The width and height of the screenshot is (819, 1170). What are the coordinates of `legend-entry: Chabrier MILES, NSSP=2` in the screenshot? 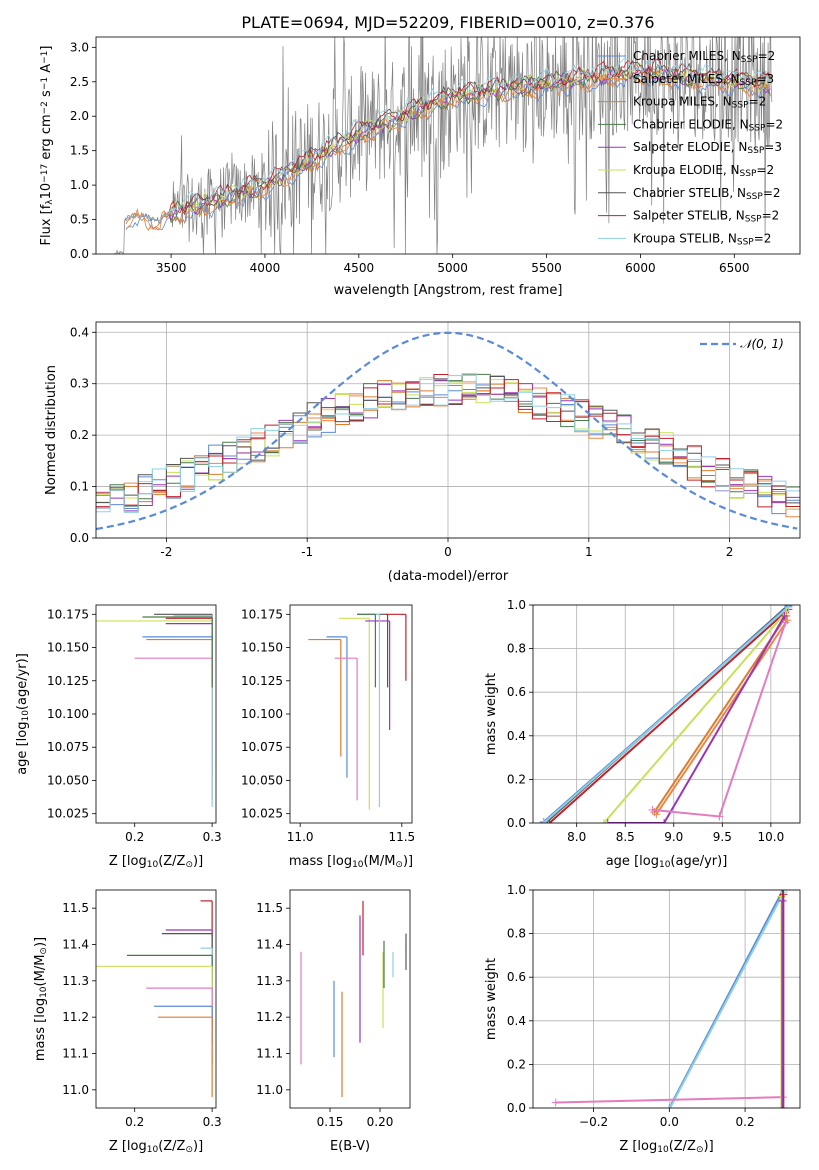 It's located at (704, 57).